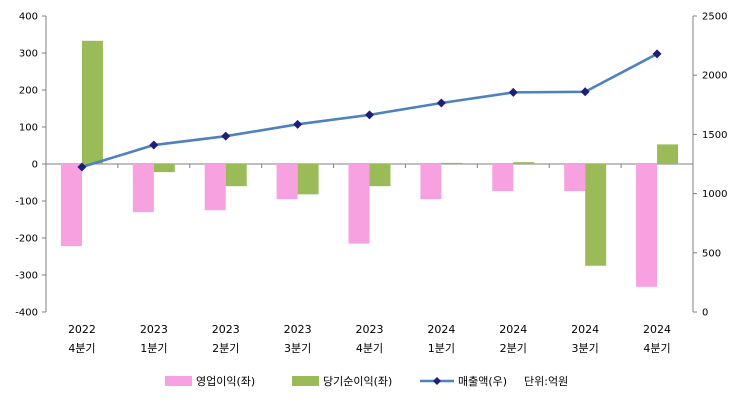 The height and width of the screenshot is (403, 743). I want to click on legend-swatch-operating-profit, so click(178, 381).